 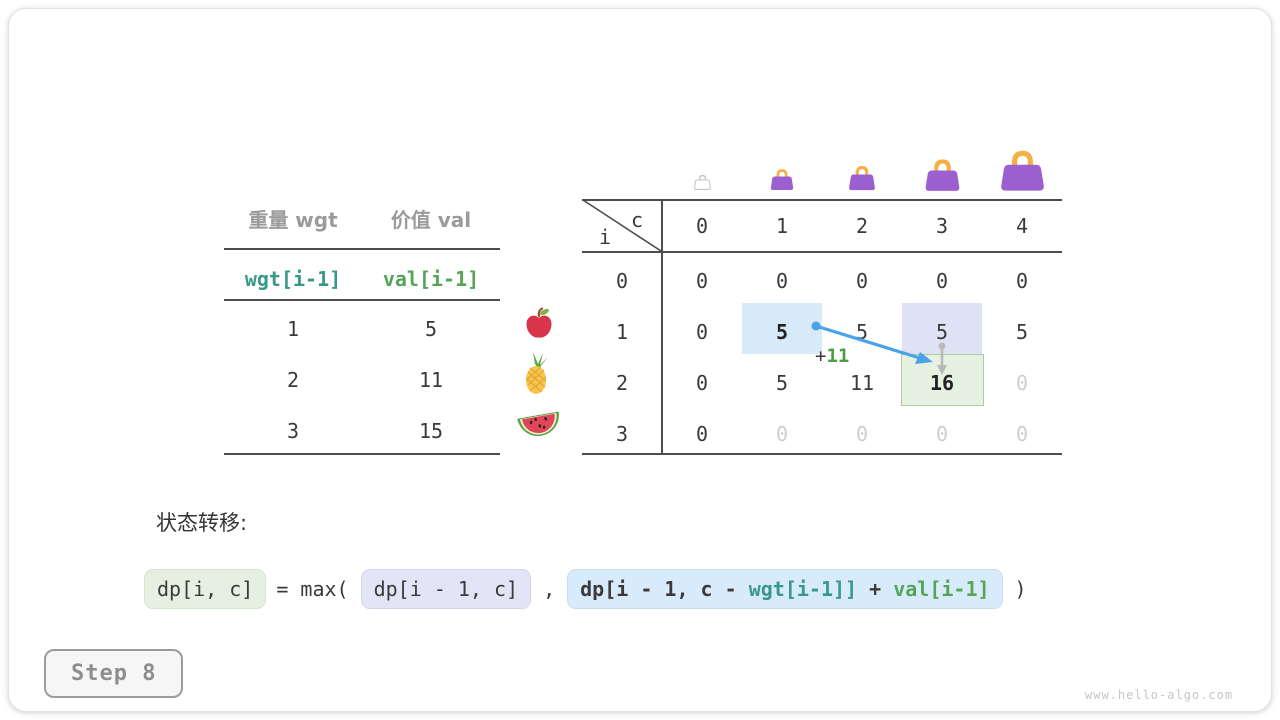 What do you see at coordinates (622, 383) in the screenshot?
I see `dp-rowhead-2: 2` at bounding box center [622, 383].